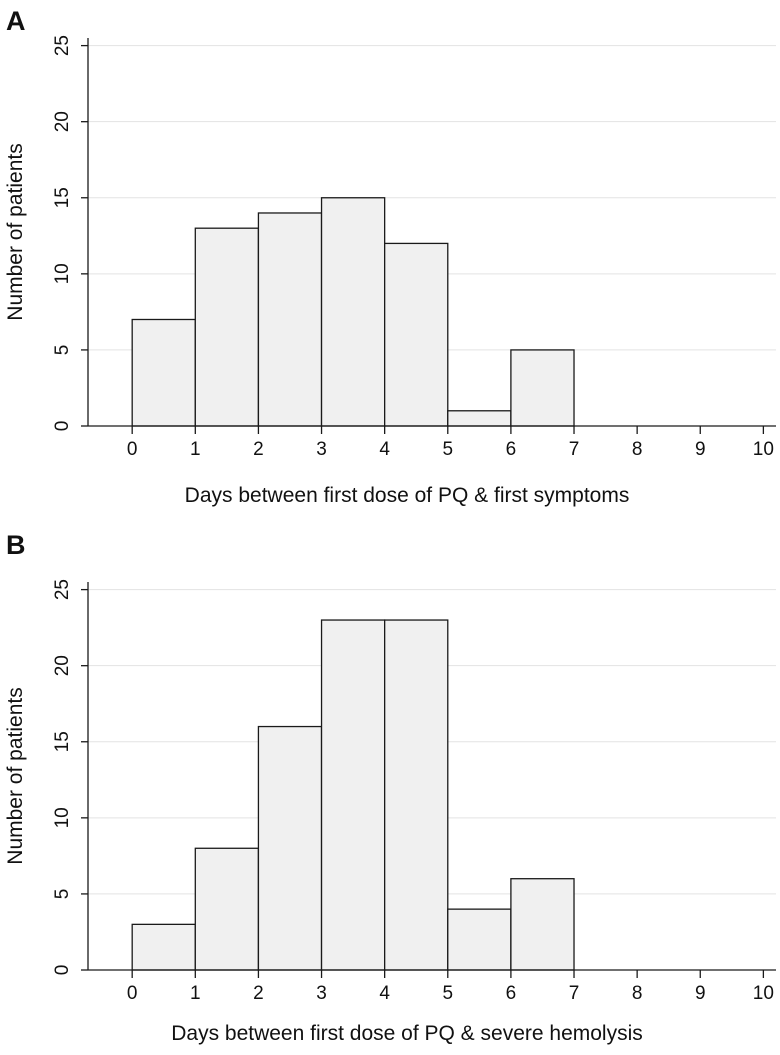 The width and height of the screenshot is (780, 1055). Describe the element at coordinates (447, 993) in the screenshot. I see `panel-b-x-tick-label-5: 5` at that location.